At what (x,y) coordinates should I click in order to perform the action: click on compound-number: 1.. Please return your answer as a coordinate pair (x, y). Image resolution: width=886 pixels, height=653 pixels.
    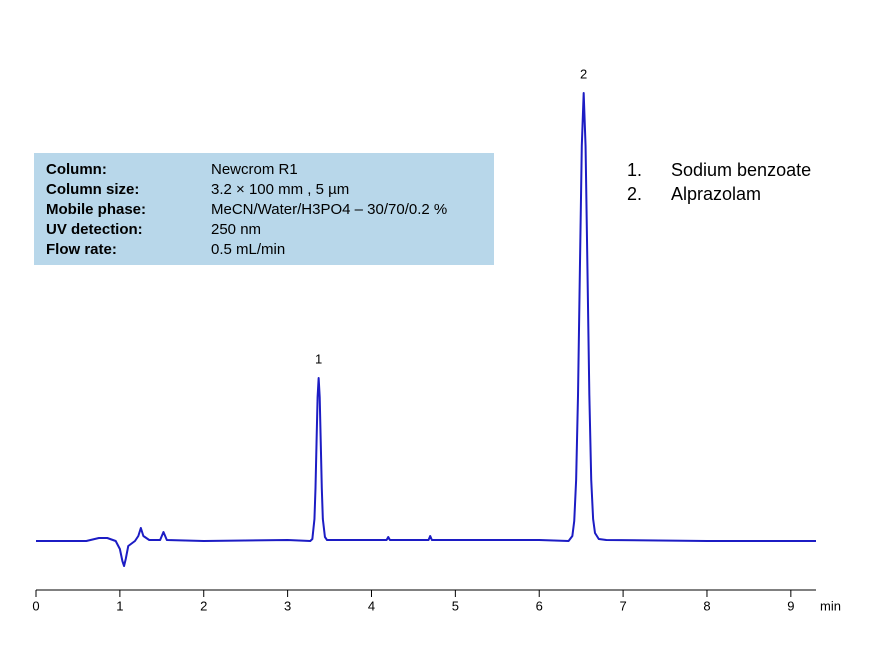
    Looking at the image, I should click on (634, 170).